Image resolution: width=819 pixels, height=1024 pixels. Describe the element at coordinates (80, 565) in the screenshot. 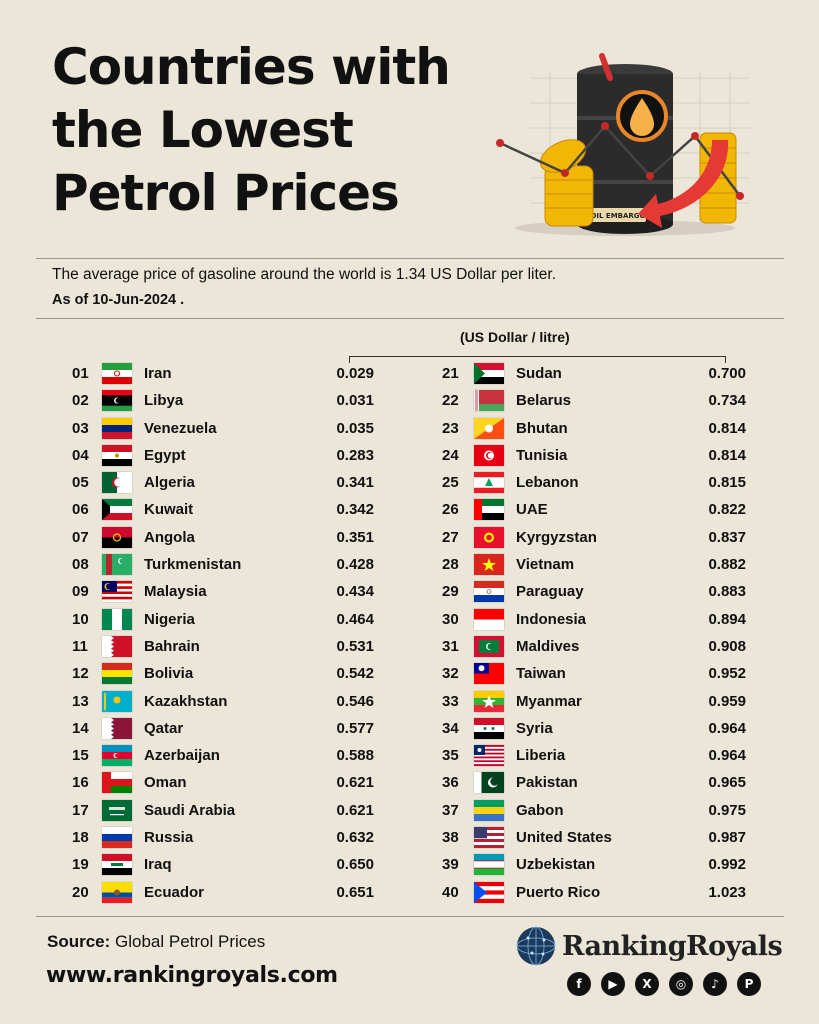

I see `rank-number: 08` at that location.